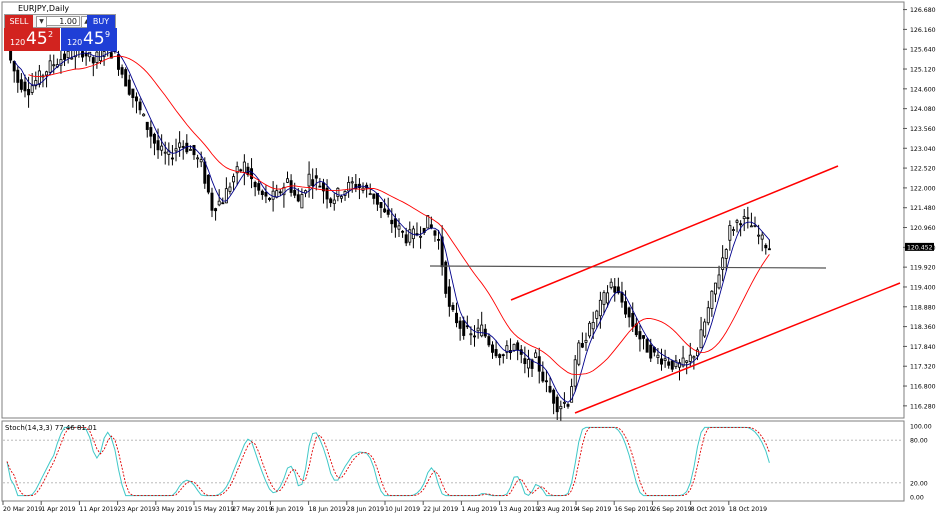 The width and height of the screenshot is (939, 520). Describe the element at coordinates (101, 21) in the screenshot. I see `buy-button: BUY` at that location.